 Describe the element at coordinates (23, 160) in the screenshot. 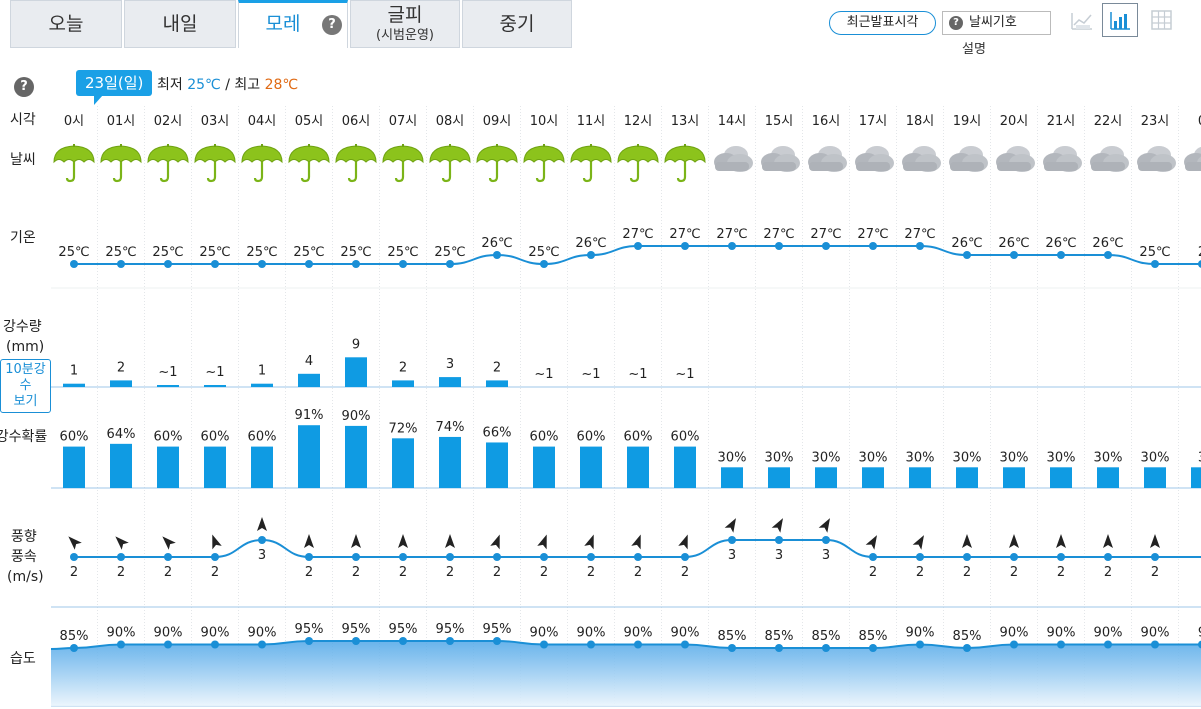

I see `row-label-weather: 날씨` at that location.